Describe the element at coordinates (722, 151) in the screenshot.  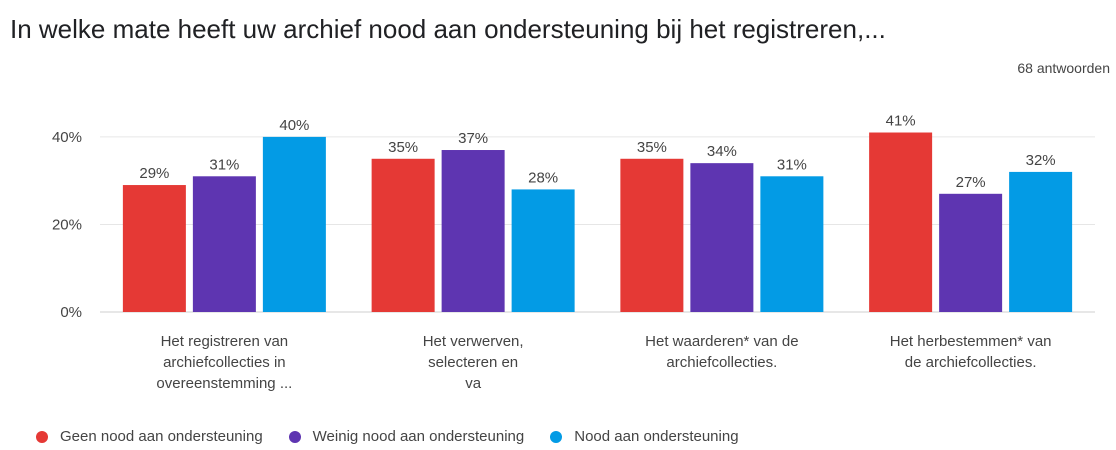
I see `data-label: 34%` at that location.